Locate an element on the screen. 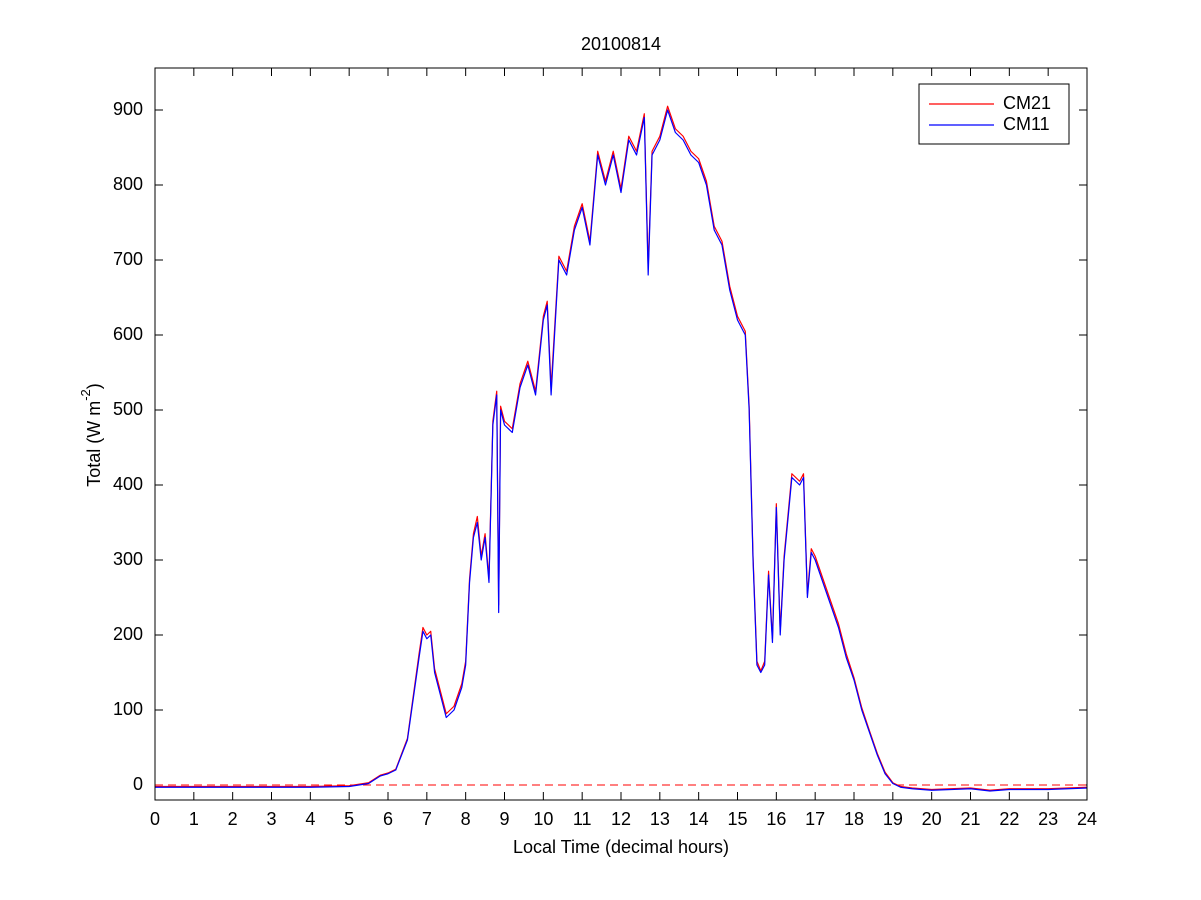  y-tick-label: 400 is located at coordinates (128, 484).